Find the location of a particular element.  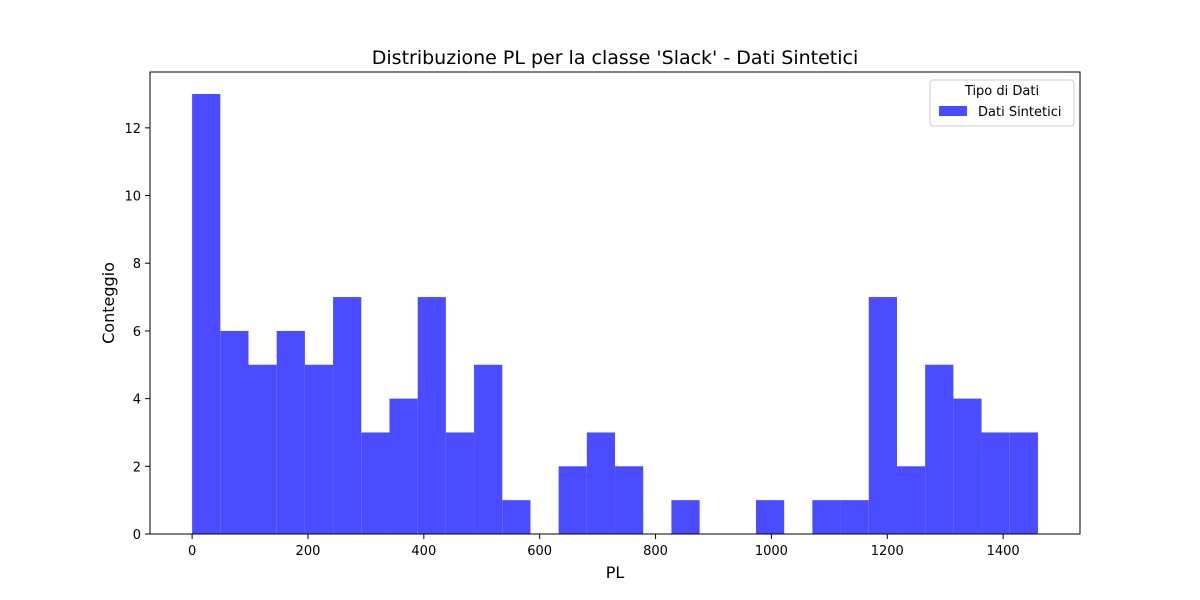

legend: Tipo di Dati Dati Sintetici is located at coordinates (1002, 103).